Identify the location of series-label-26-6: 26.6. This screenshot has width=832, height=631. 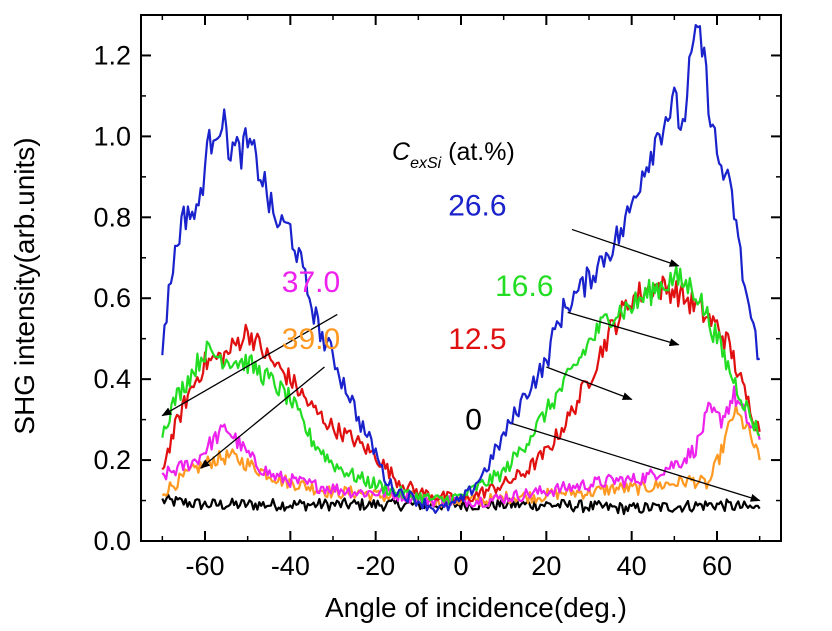
(477, 205).